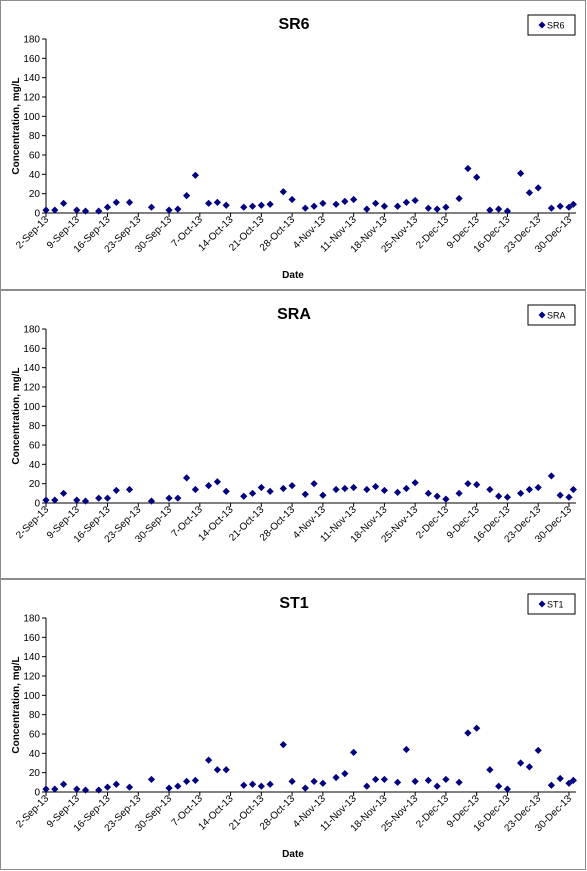 This screenshot has width=587, height=871. Describe the element at coordinates (293, 24) in the screenshot. I see `chart-title: SR6` at that location.